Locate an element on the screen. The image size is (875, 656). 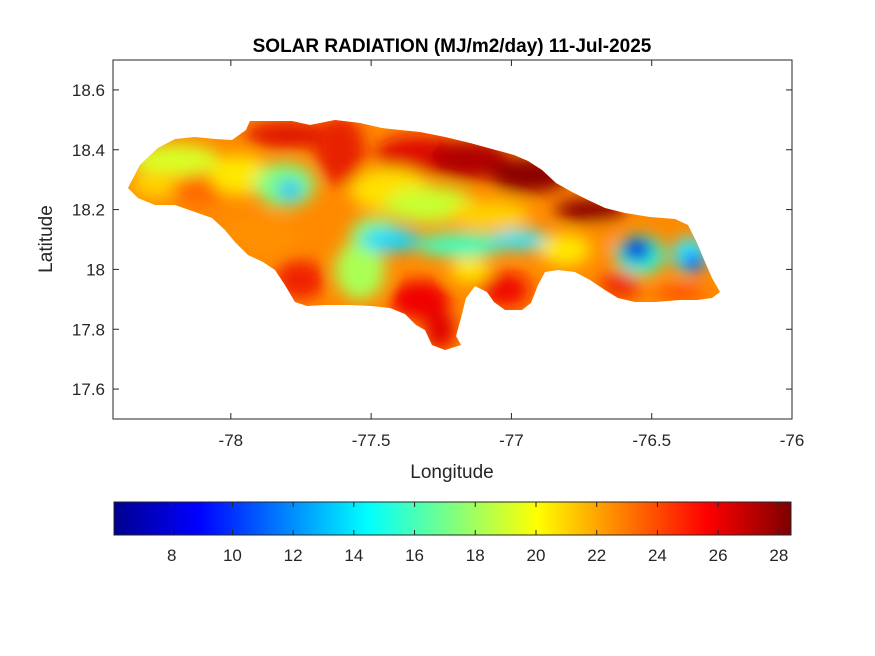
colorbar-tick-label: 12 is located at coordinates (293, 555).